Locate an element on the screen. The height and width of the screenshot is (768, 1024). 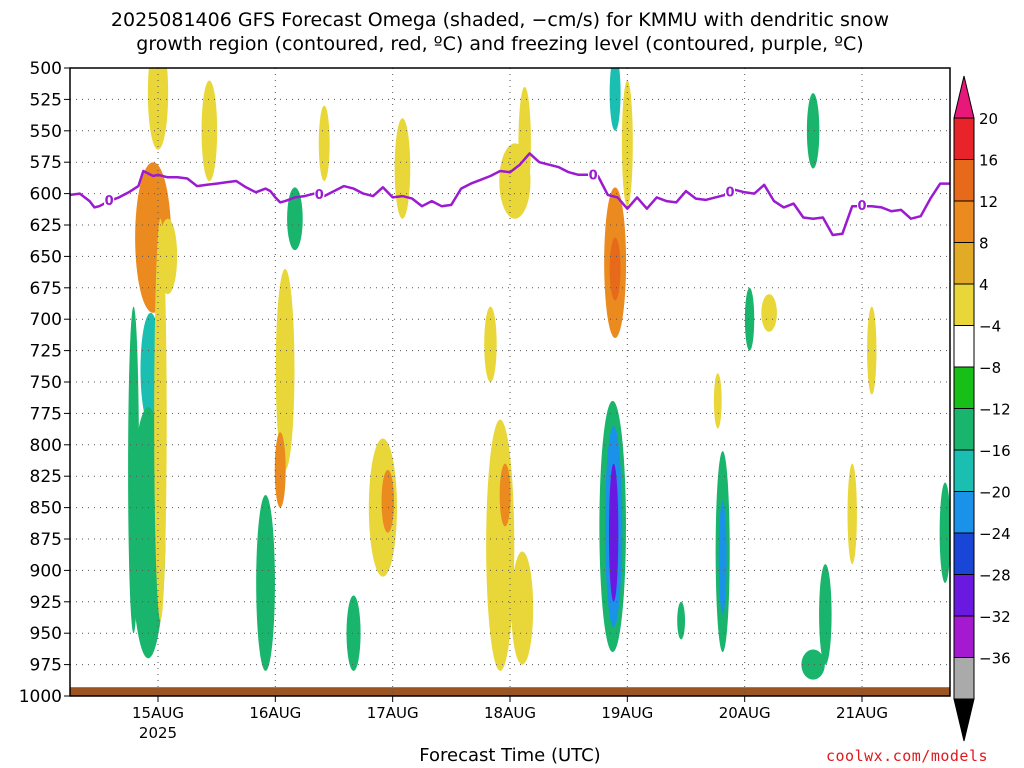
x-tick-label-20AUG: 20AUG is located at coordinates (745, 713).